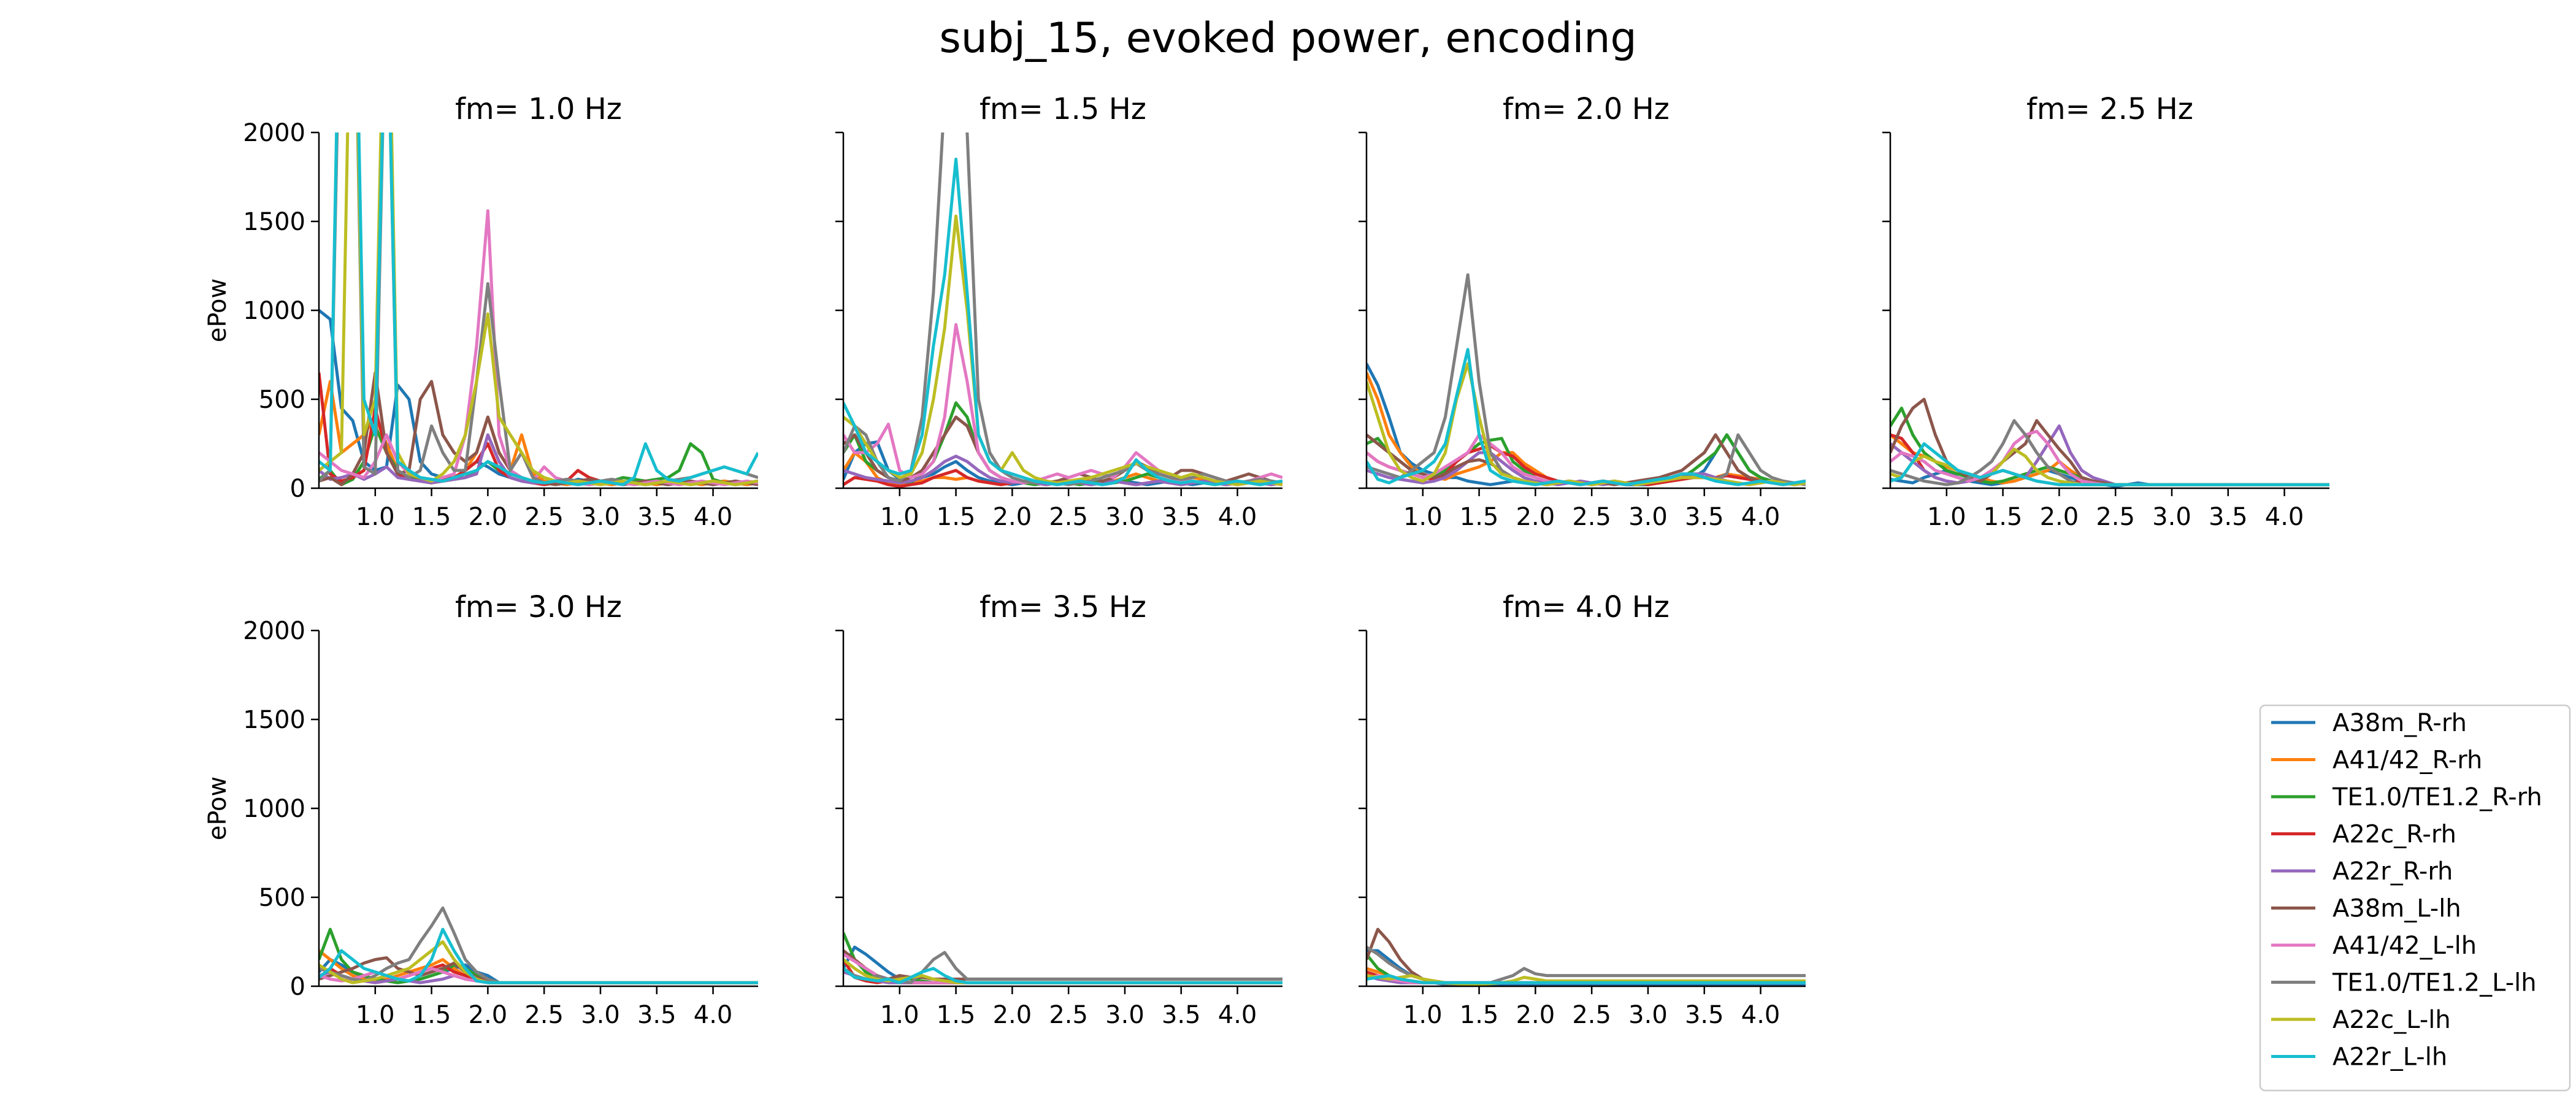 The width and height of the screenshot is (2576, 1104). What do you see at coordinates (1582, 311) in the screenshot?
I see `panel-2: fm= 2.0 Hz 1.0 1.5 2.0 2.5 3.0 3.5 4.0` at bounding box center [1582, 311].